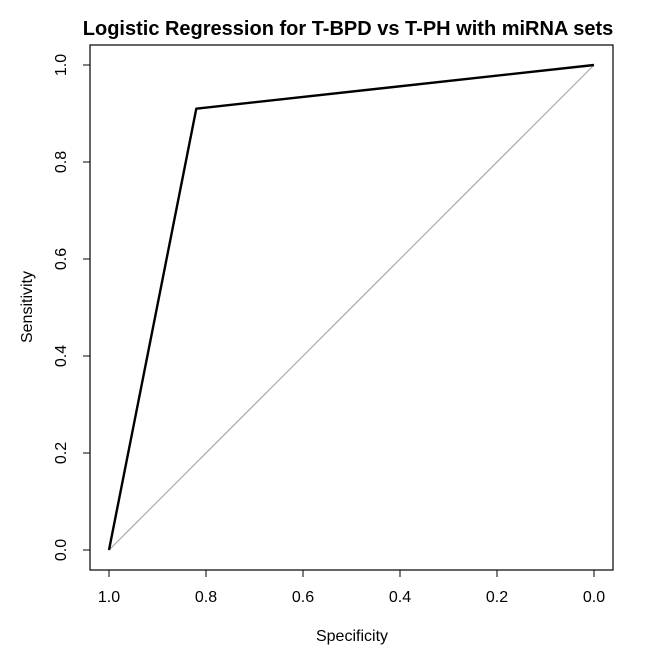 The image size is (660, 660). What do you see at coordinates (351, 588) in the screenshot?
I see `x-axis: 1.0 0.8 0.6 0.4 0.2 0.0` at bounding box center [351, 588].